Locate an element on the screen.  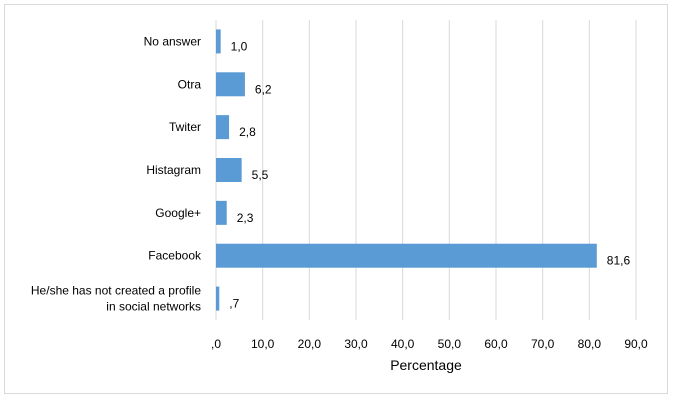
data-label: 5,5 is located at coordinates (260, 175).